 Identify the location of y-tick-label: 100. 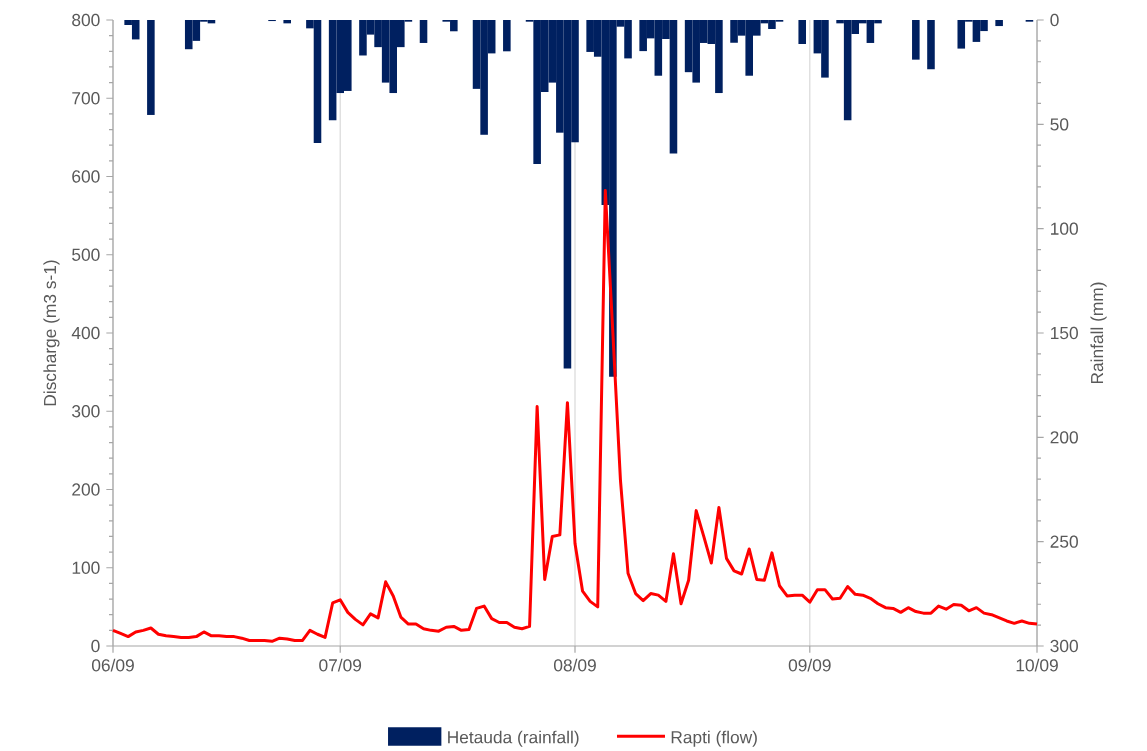
(86, 567).